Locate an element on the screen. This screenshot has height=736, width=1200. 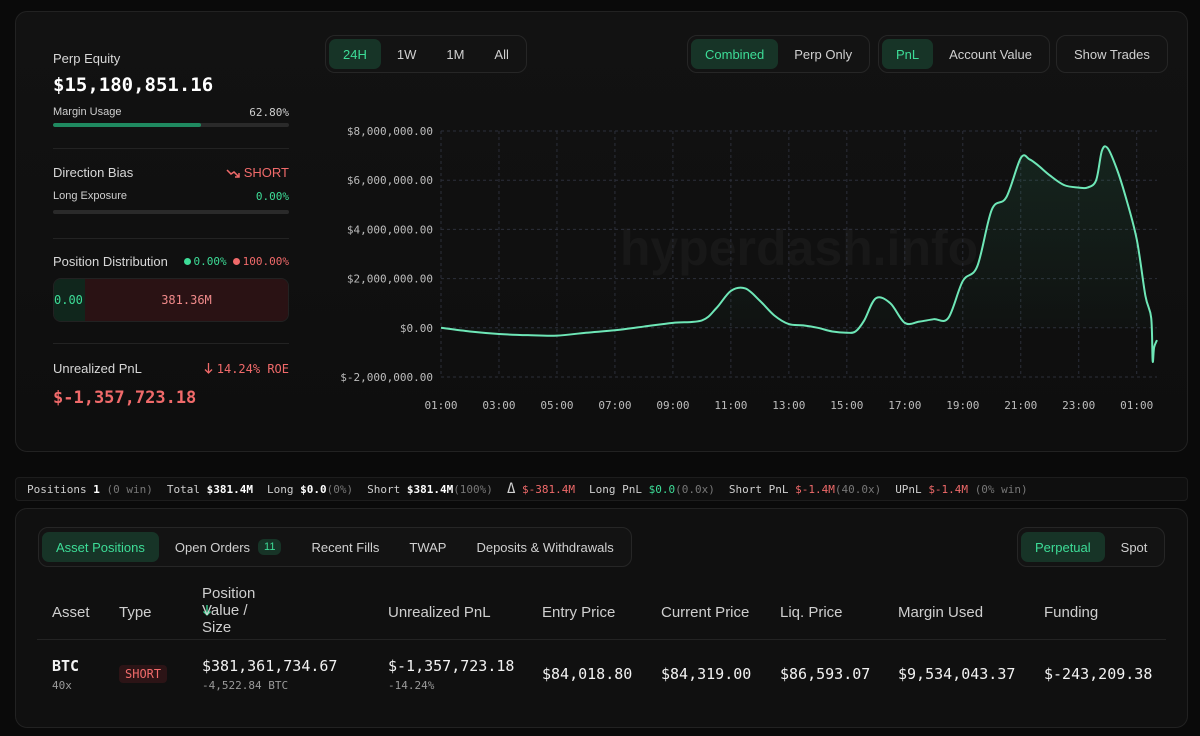
y-tick-label: $0.00 is located at coordinates (416, 328).